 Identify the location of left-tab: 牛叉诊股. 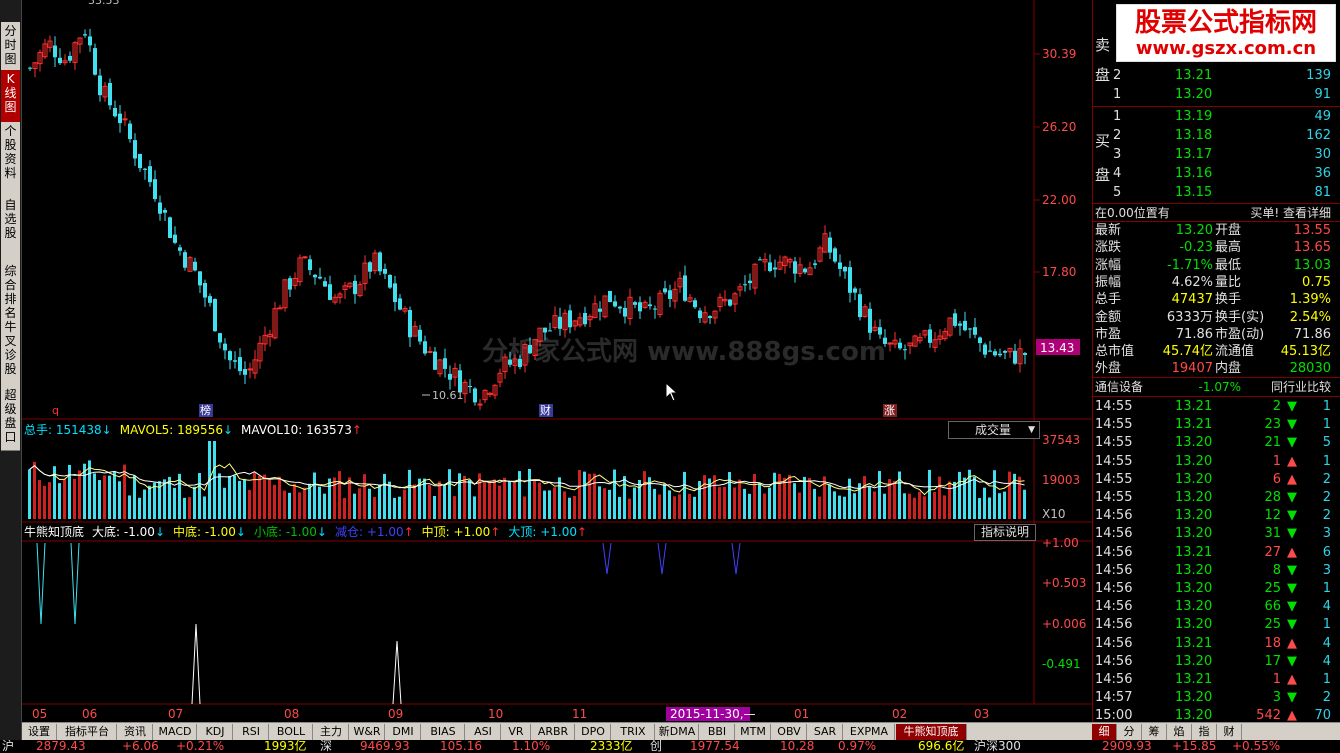
(10, 352).